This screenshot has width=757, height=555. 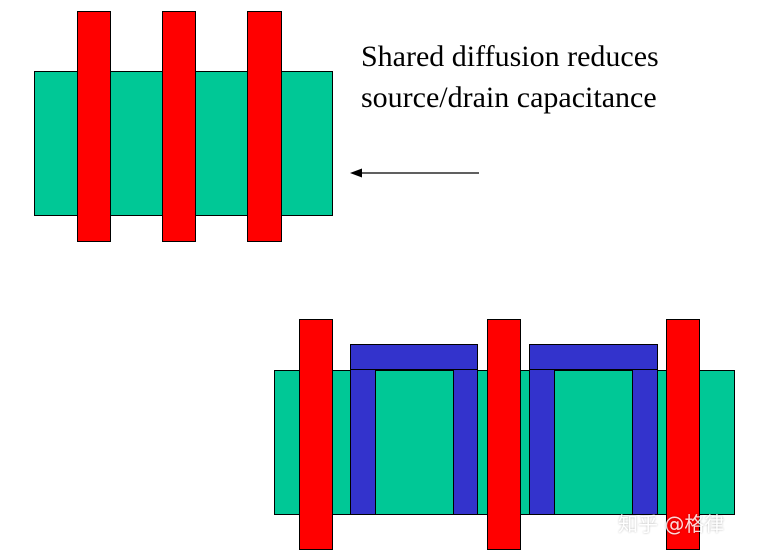 I want to click on metal-strap-1-right-leg, so click(x=465, y=442).